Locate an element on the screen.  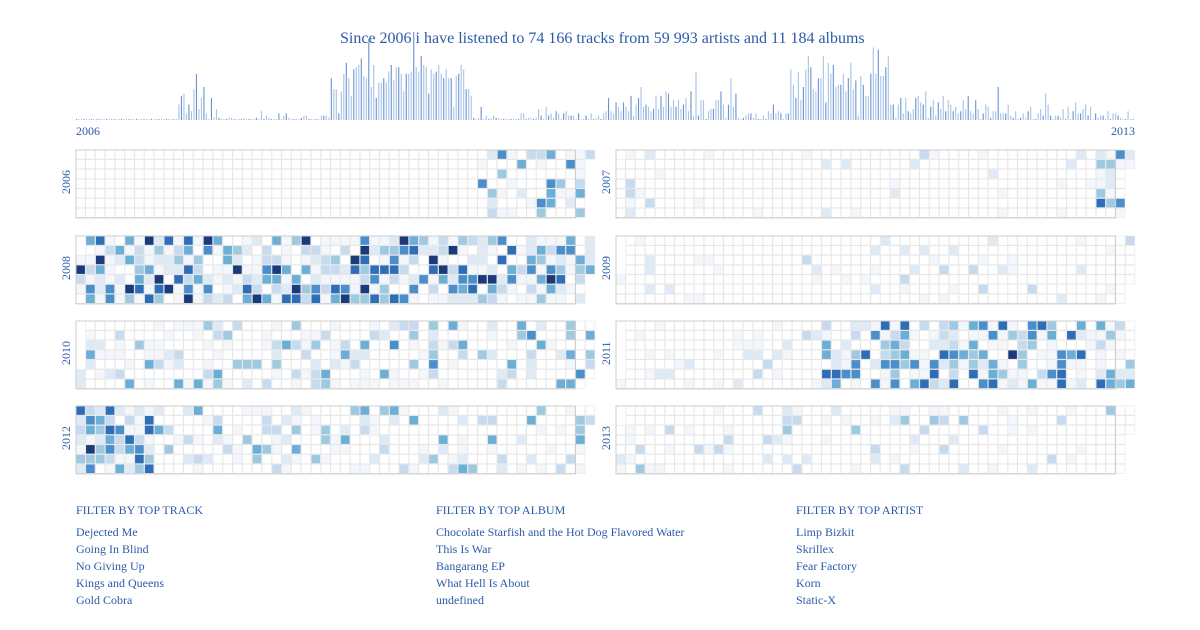
filter-item: What Hell Is About is located at coordinates (483, 583).